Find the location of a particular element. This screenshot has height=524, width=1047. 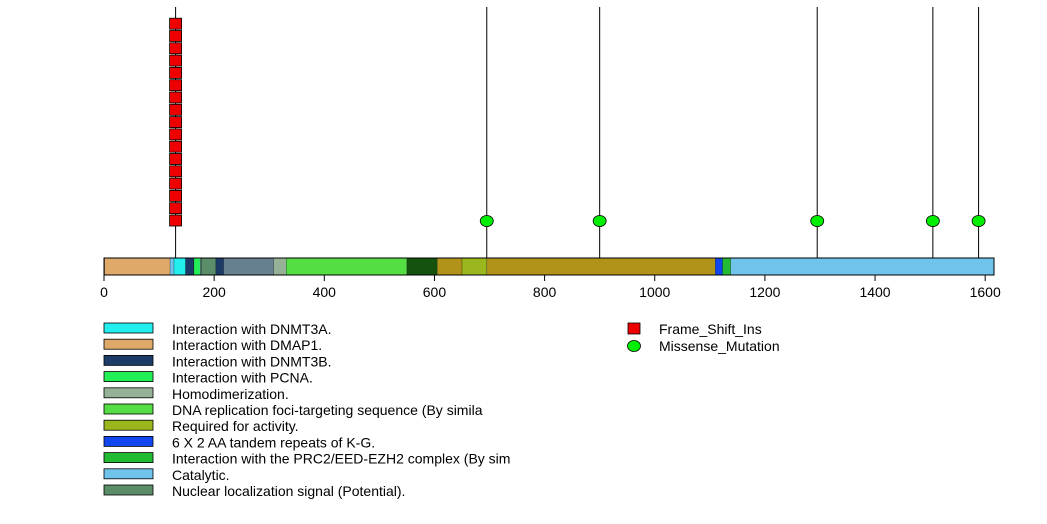

protein-outline is located at coordinates (549, 266).